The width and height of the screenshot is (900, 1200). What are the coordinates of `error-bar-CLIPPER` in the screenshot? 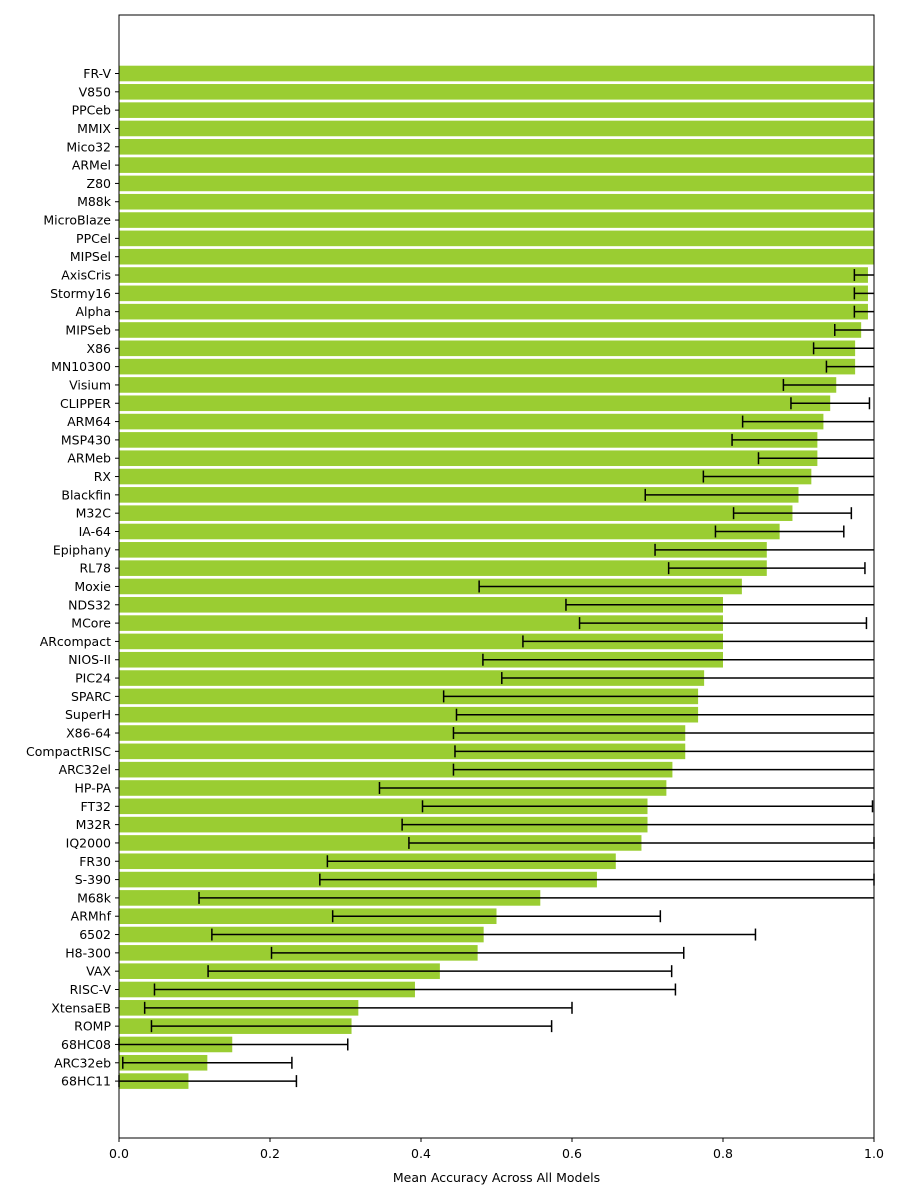 It's located at (830, 403).